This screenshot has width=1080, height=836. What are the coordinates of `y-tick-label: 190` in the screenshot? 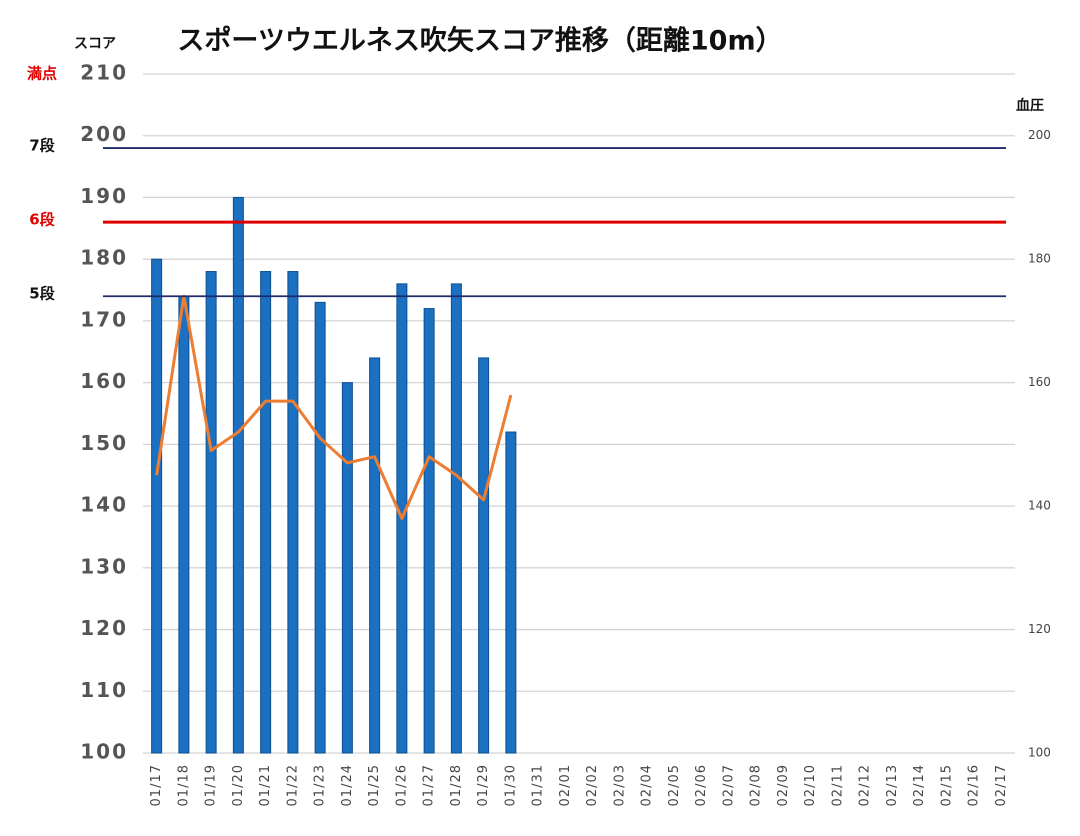 It's located at (104, 196).